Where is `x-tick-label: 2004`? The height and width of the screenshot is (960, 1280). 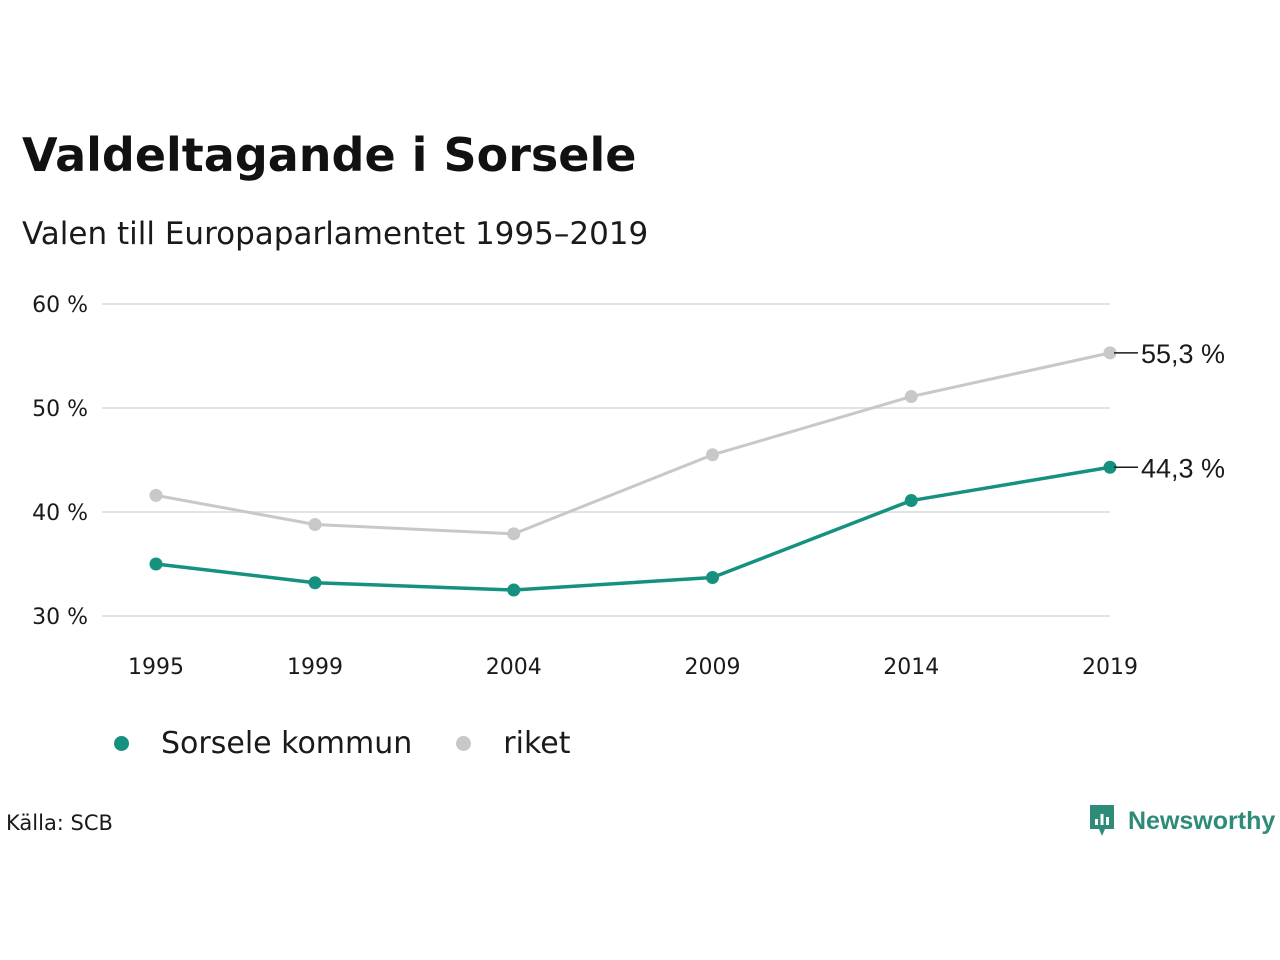
x-tick-label: 2004 is located at coordinates (514, 667).